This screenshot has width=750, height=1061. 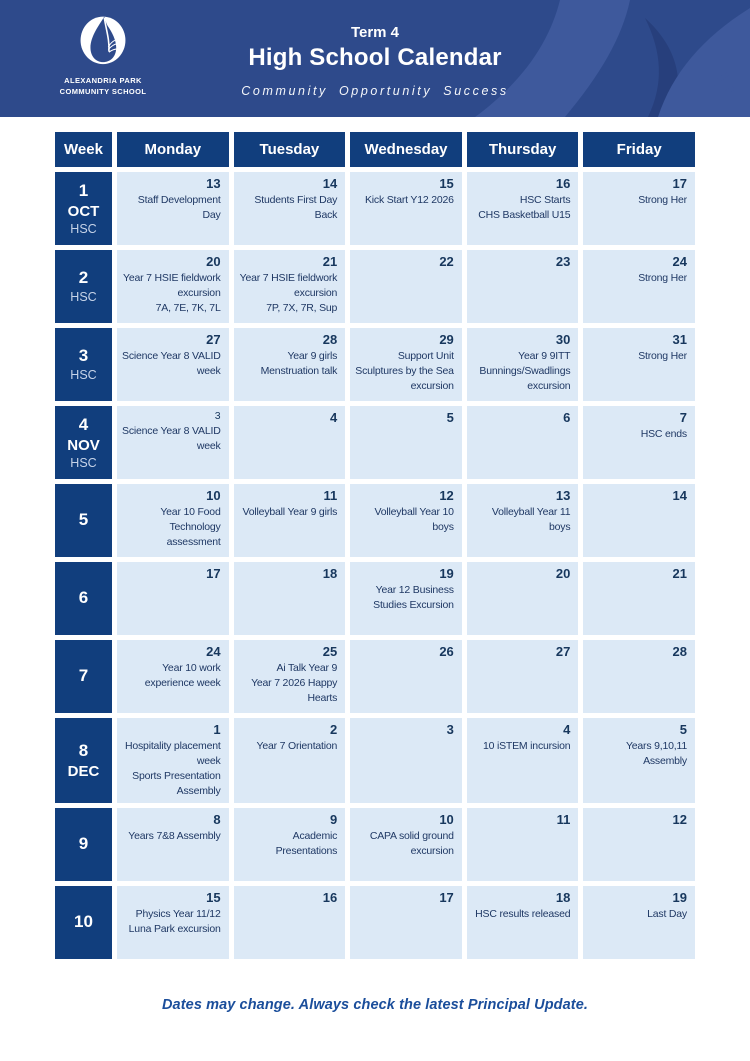 What do you see at coordinates (522, 760) in the screenshot?
I see `day-cell: 4 10 iSTEM incursion` at bounding box center [522, 760].